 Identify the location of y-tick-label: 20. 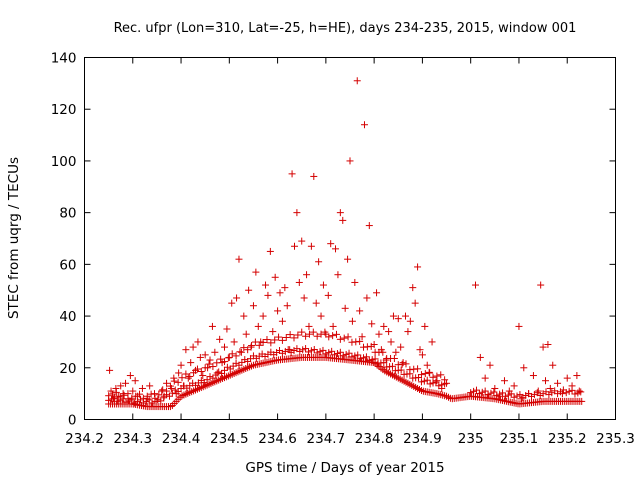
(67, 369).